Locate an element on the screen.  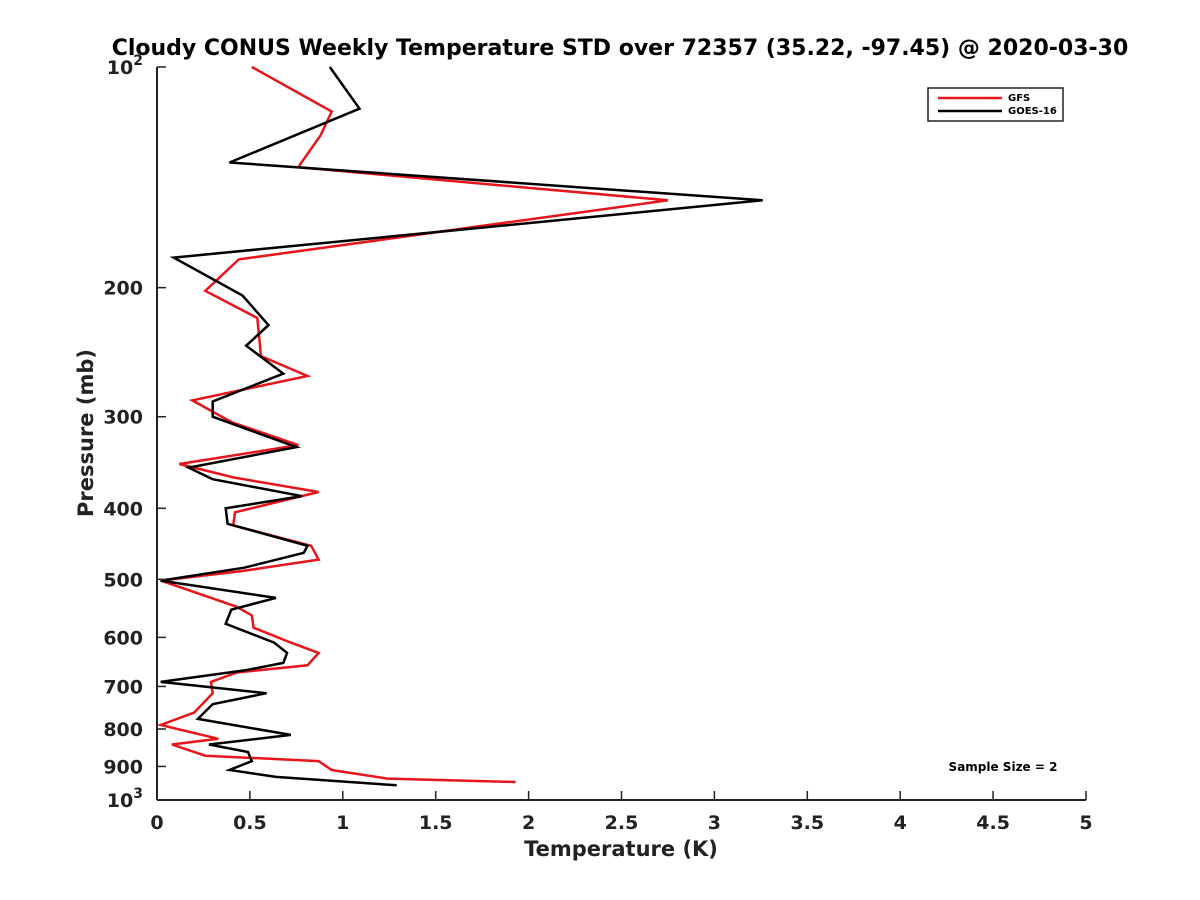
legend-box is located at coordinates (995, 104).